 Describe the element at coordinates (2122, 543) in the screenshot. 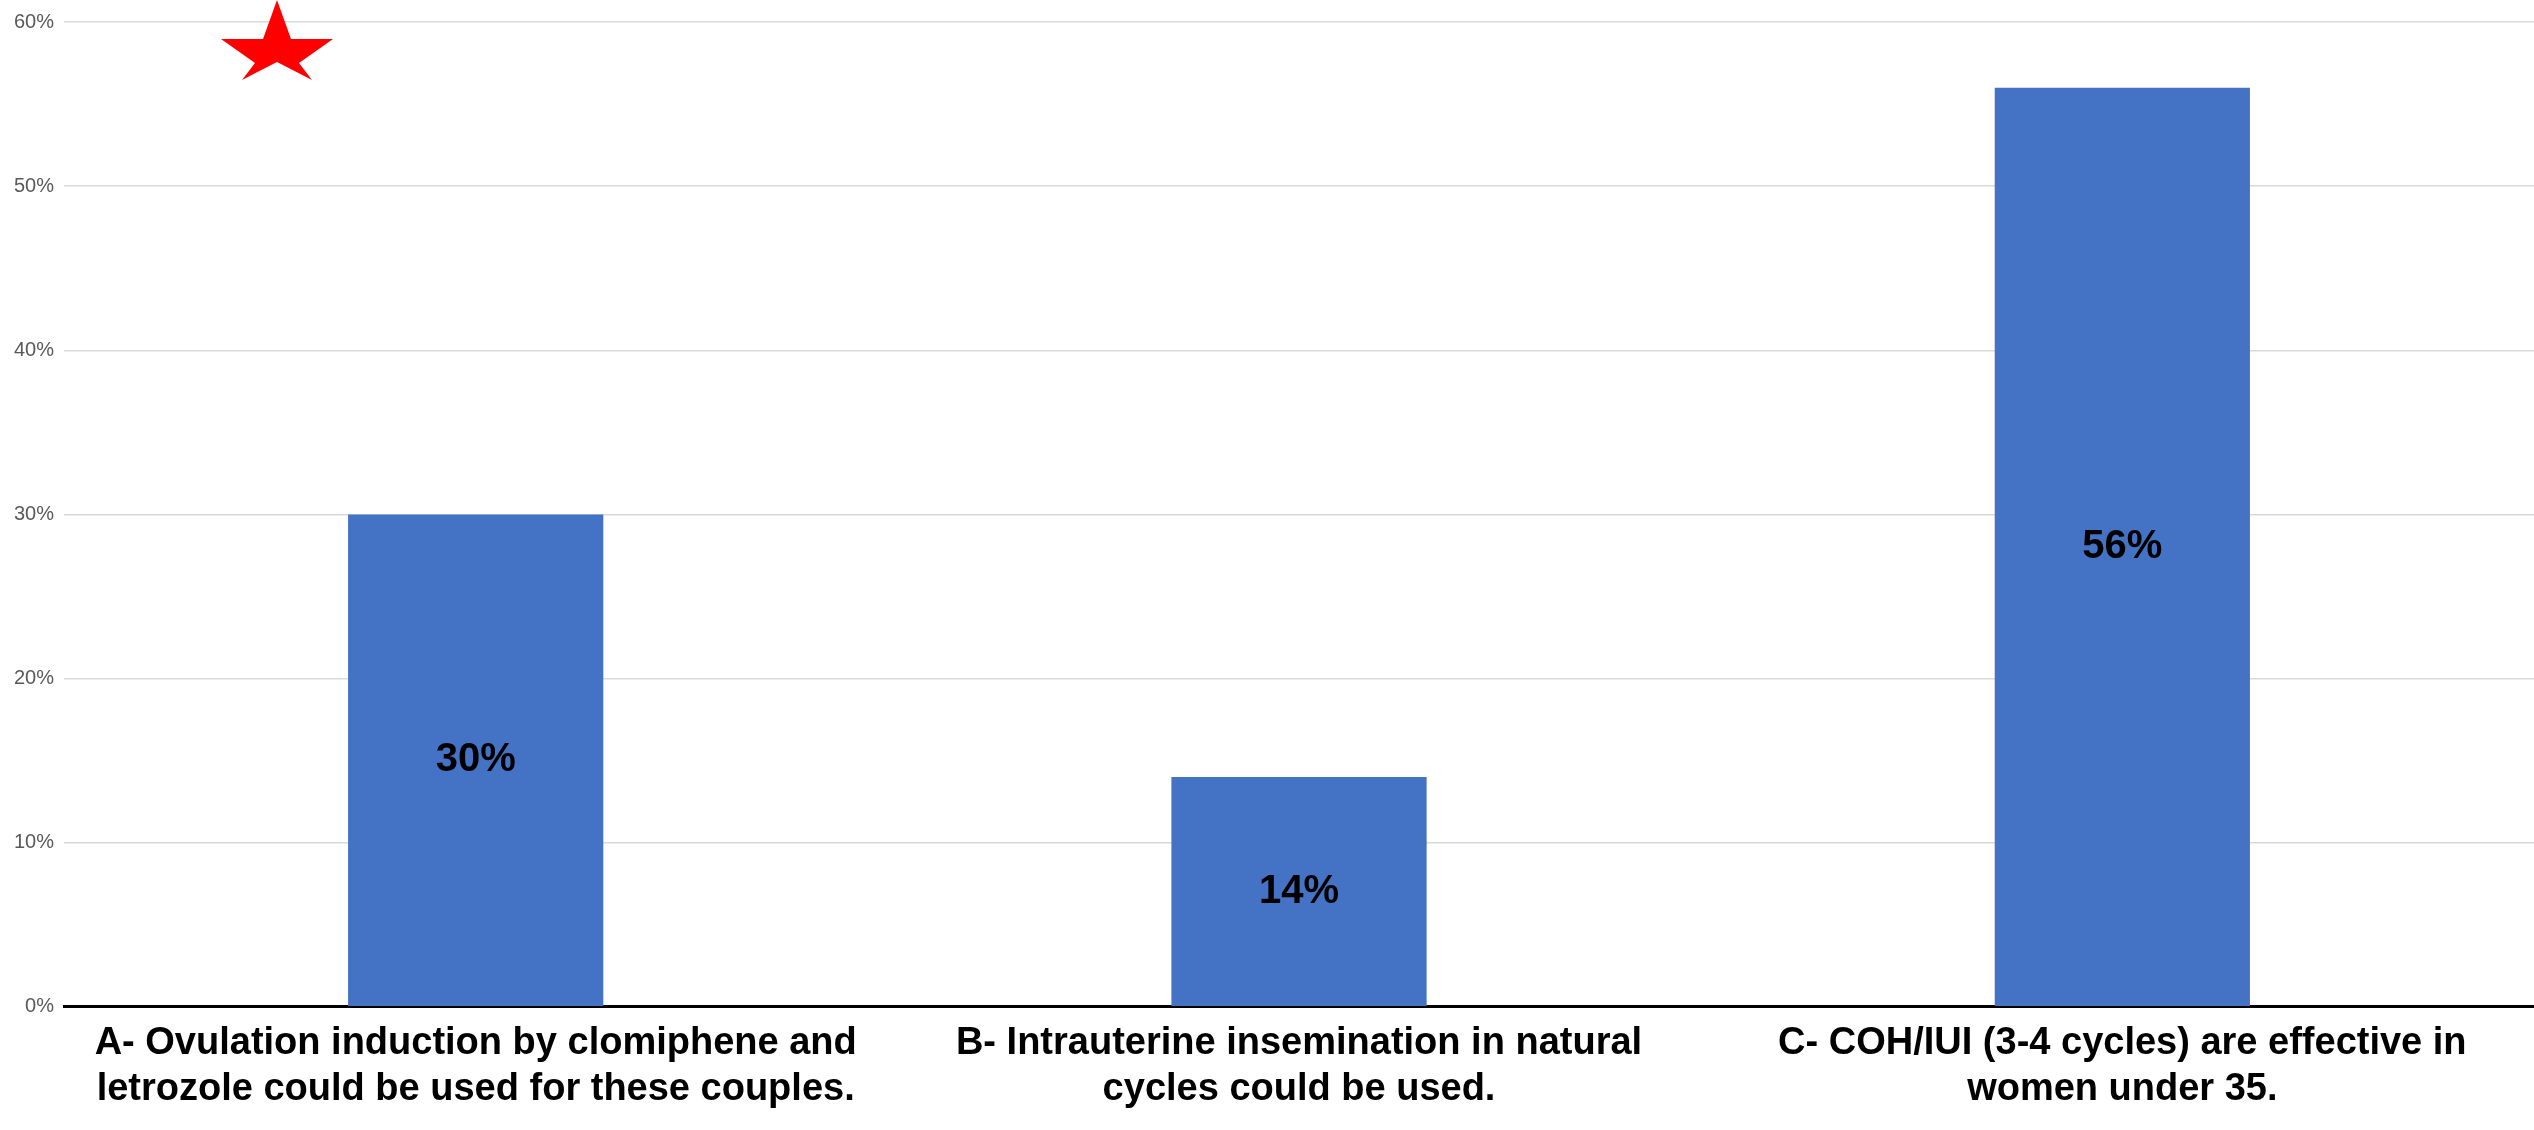

I see `data-label: 56%` at that location.